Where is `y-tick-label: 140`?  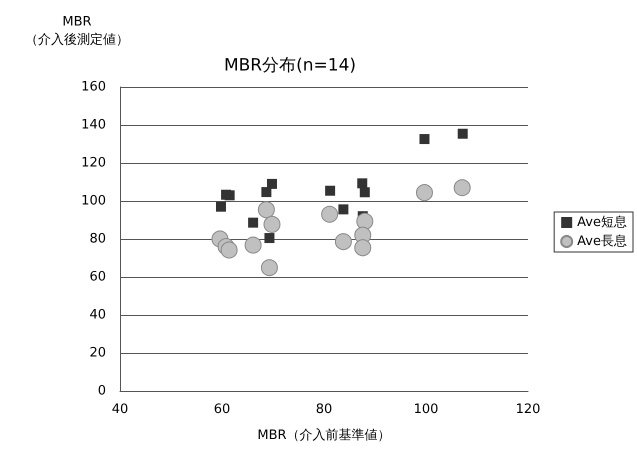
y-tick-label: 140 is located at coordinates (93, 125).